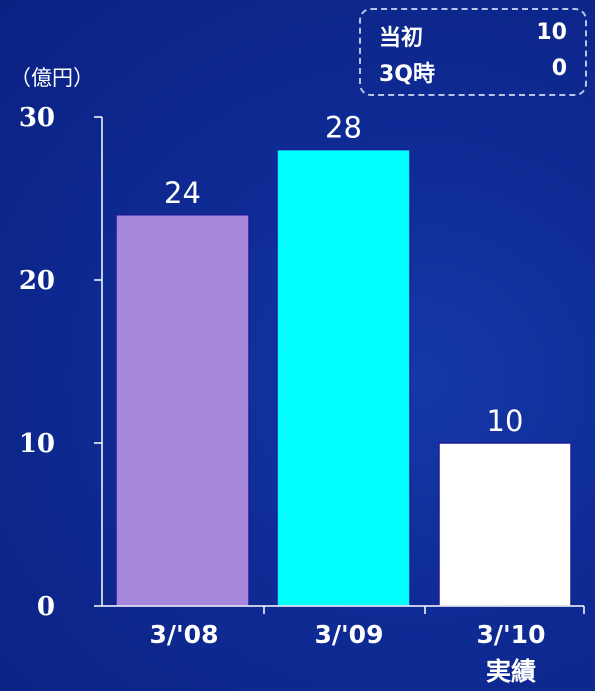  I want to click on x-category-label-2: 3/'09, so click(349, 634).